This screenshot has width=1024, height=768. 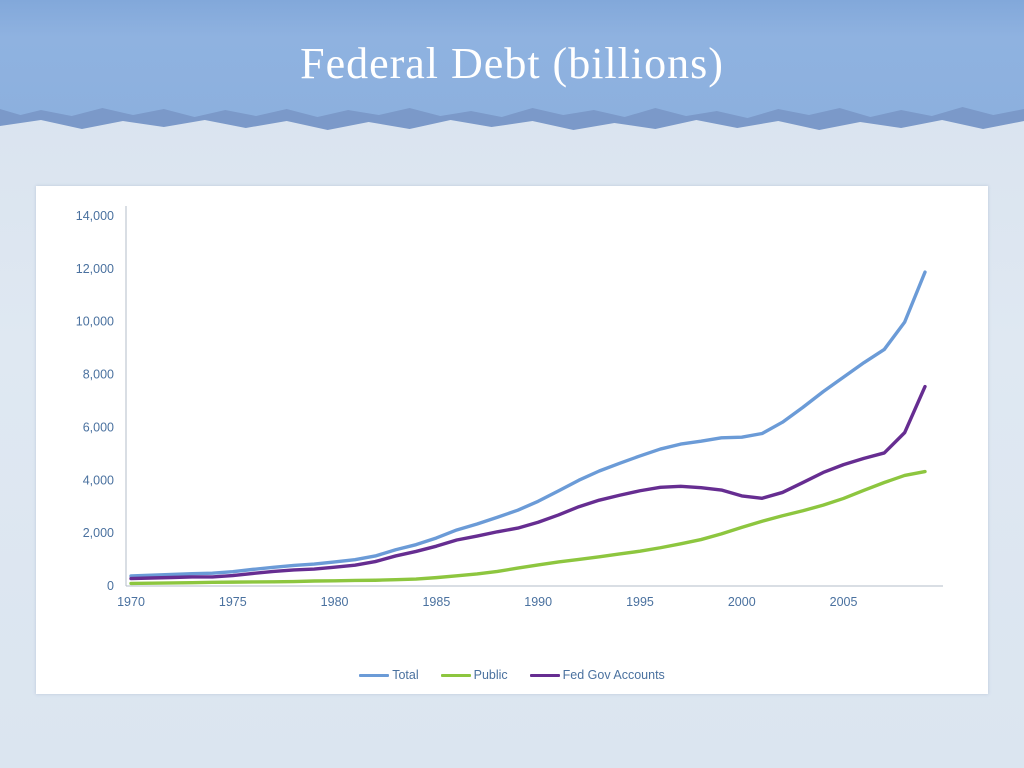 What do you see at coordinates (640, 602) in the screenshot?
I see `svg-text: 1995` at bounding box center [640, 602].